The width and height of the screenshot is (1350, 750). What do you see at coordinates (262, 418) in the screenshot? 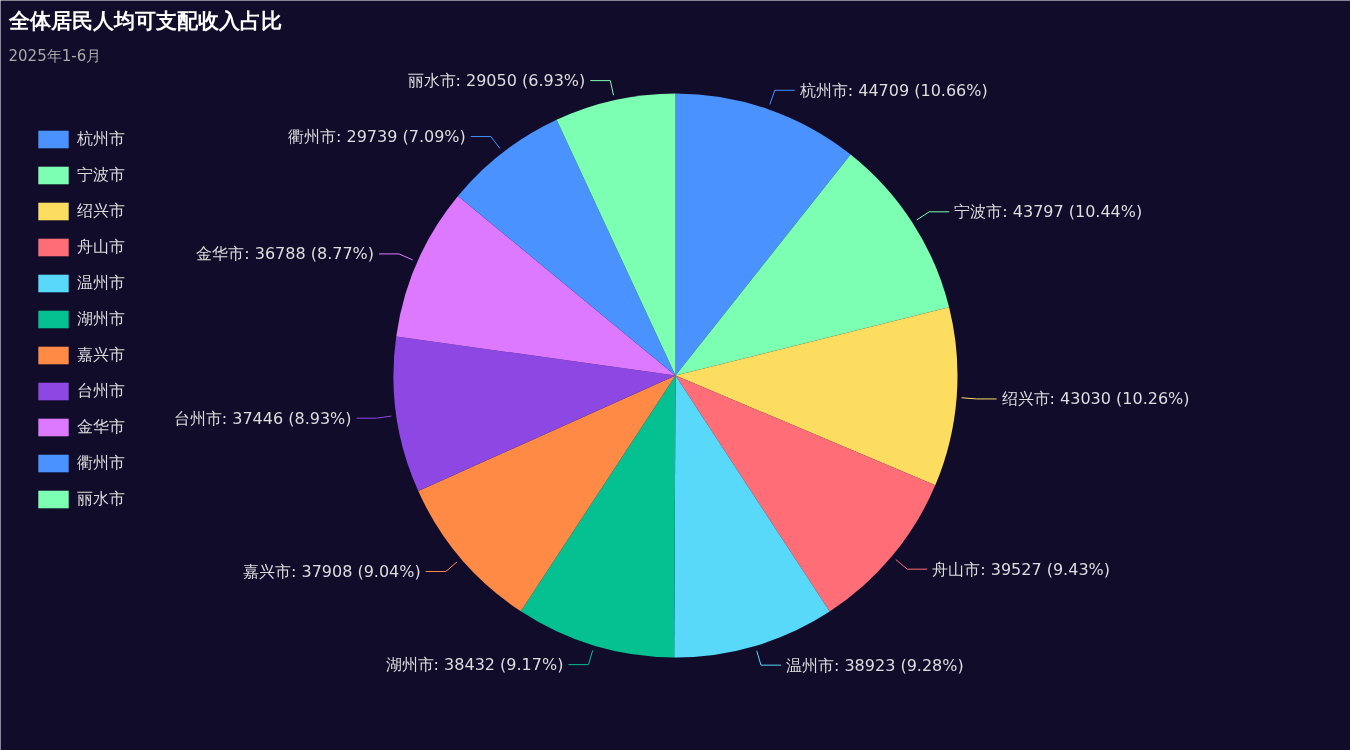
I see `data-label: 台州市: 37446 (8.93%)` at bounding box center [262, 418].